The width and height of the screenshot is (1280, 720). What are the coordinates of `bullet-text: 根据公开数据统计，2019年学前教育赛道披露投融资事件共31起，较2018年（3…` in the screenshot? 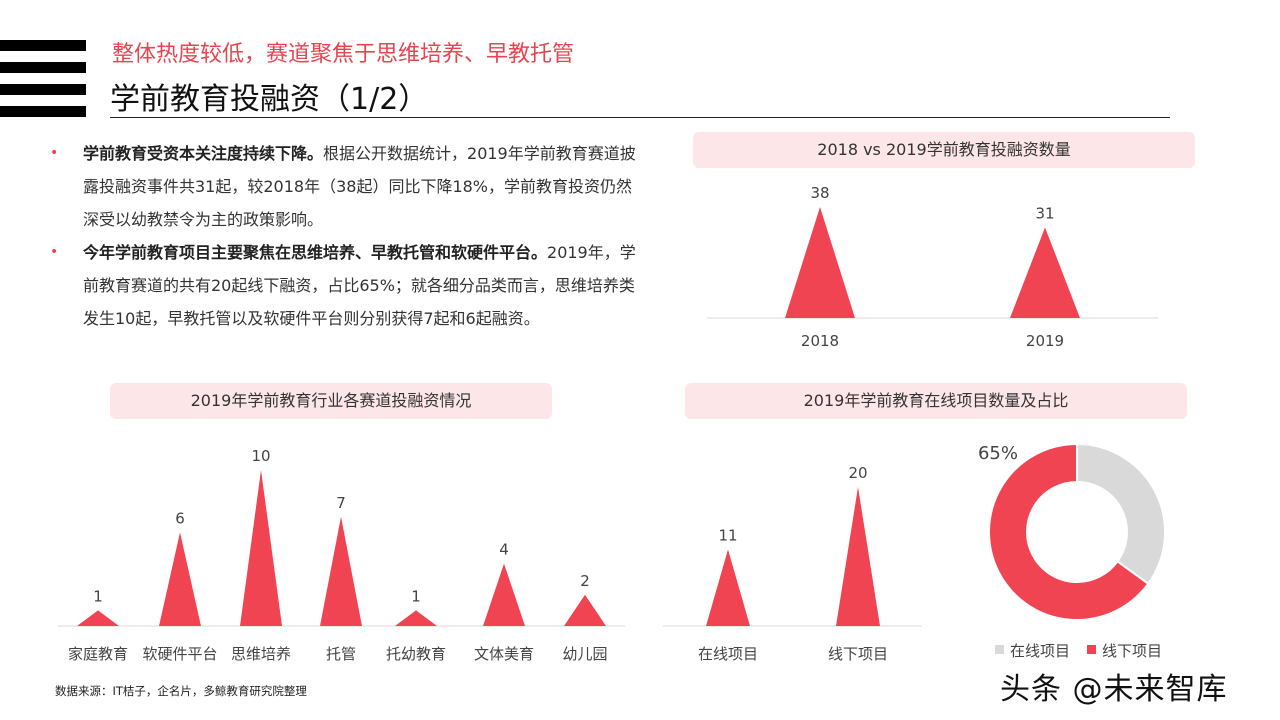 It's located at (359, 186).